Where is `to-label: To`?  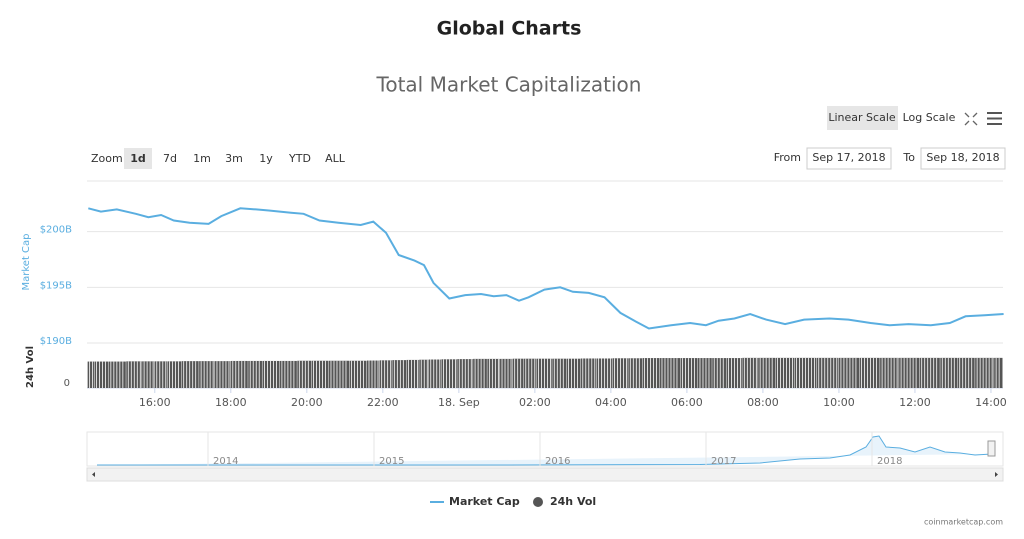
to-label: To is located at coordinates (908, 157).